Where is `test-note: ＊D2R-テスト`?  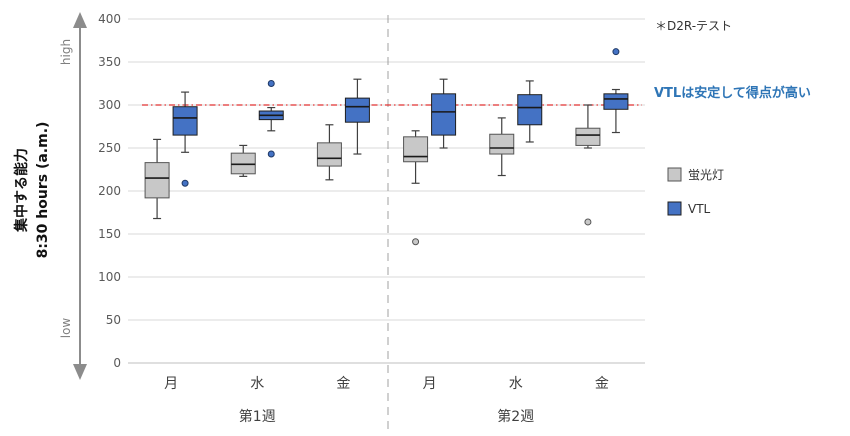 test-note: ＊D2R-テスト is located at coordinates (693, 26).